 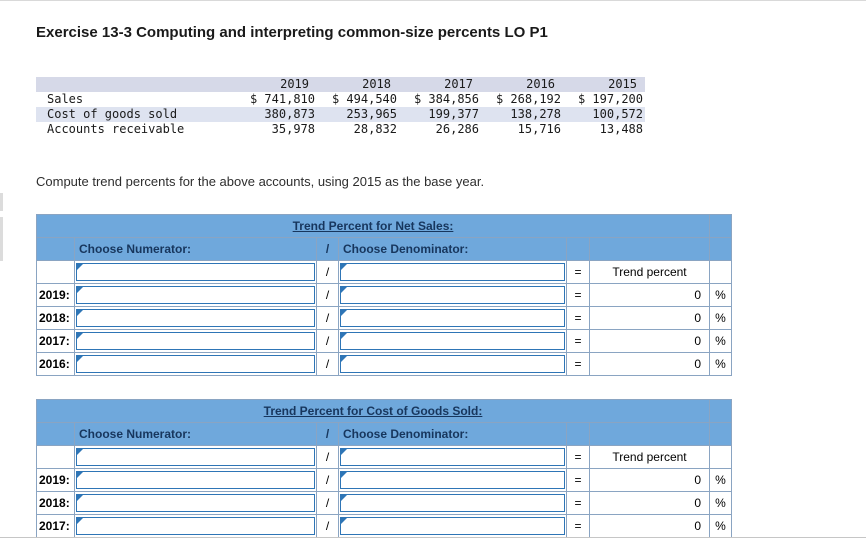 What do you see at coordinates (55, 364) in the screenshot?
I see `year-label: 2016:` at bounding box center [55, 364].